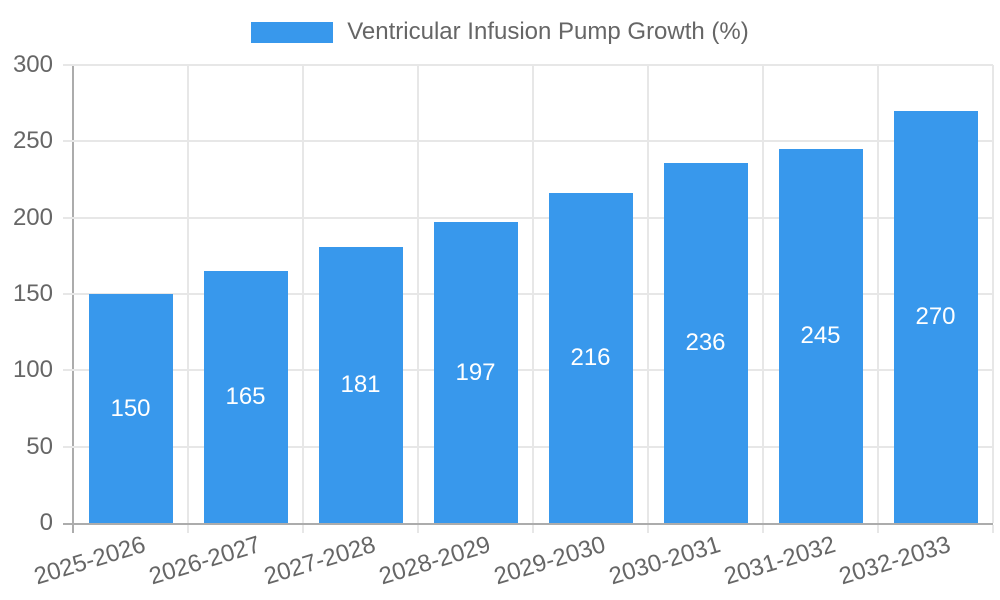 The image size is (1000, 600). I want to click on bar-value-label: 216, so click(590, 358).